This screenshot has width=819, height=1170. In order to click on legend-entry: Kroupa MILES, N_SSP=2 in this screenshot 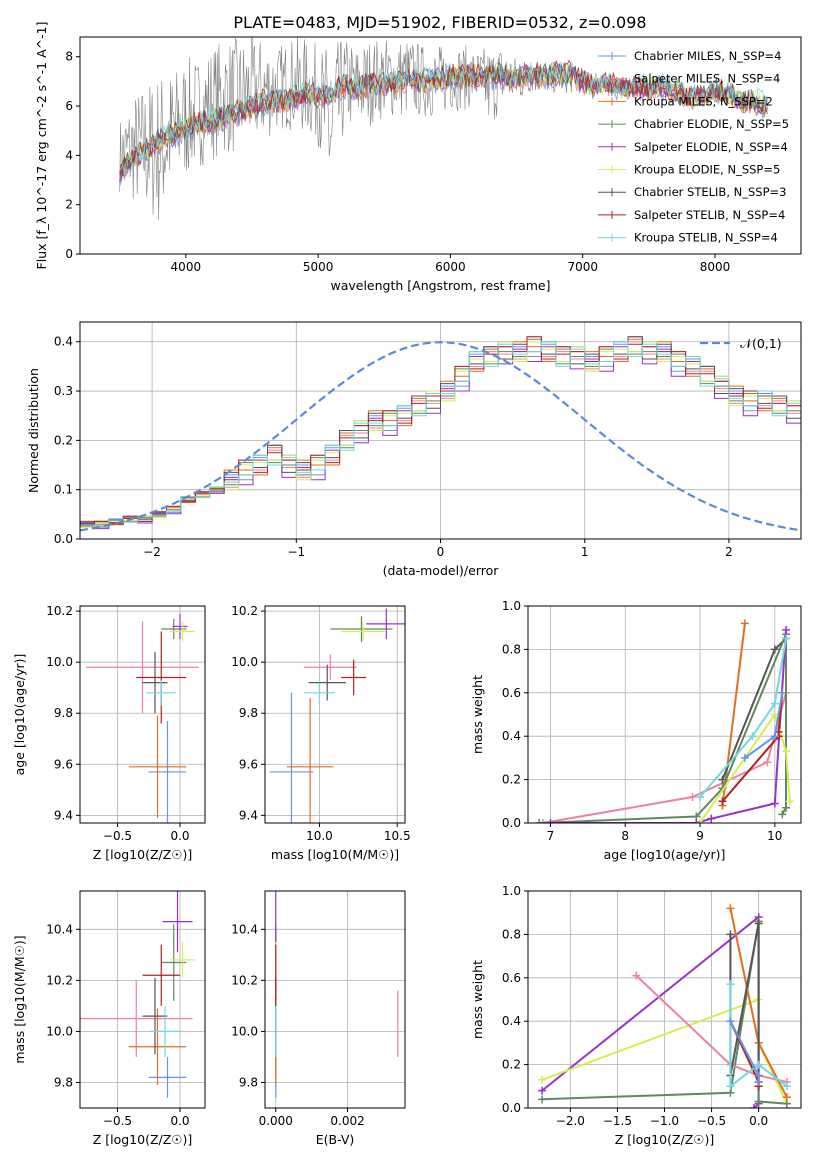, I will do `click(703, 101)`.